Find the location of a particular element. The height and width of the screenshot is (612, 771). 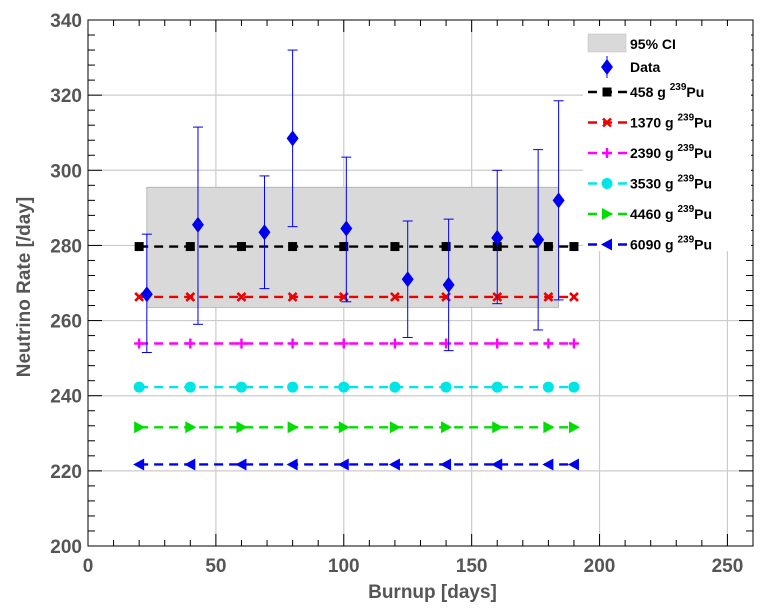

legend-ci-swatch is located at coordinates (607, 43).